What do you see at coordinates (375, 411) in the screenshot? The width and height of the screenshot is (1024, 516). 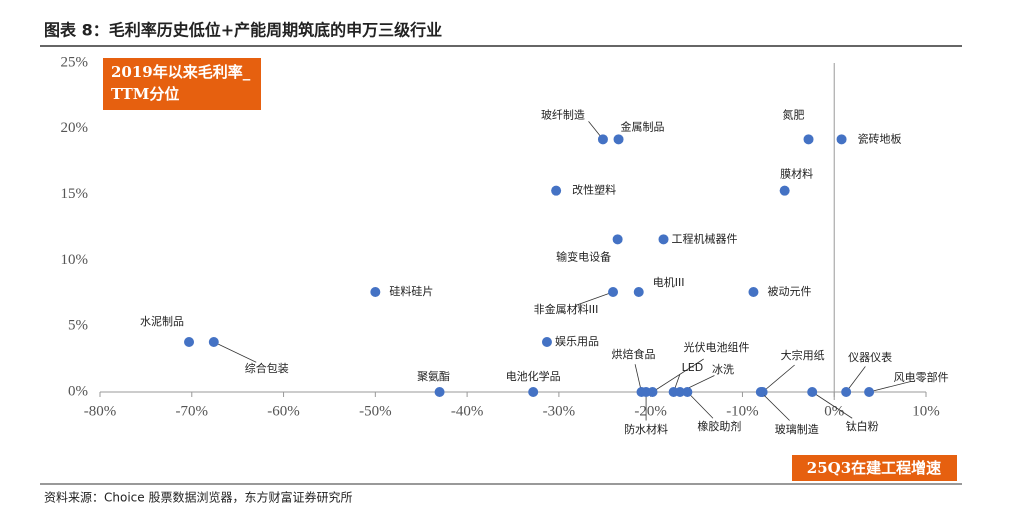 I see `x-tick-label: -50%` at bounding box center [375, 411].